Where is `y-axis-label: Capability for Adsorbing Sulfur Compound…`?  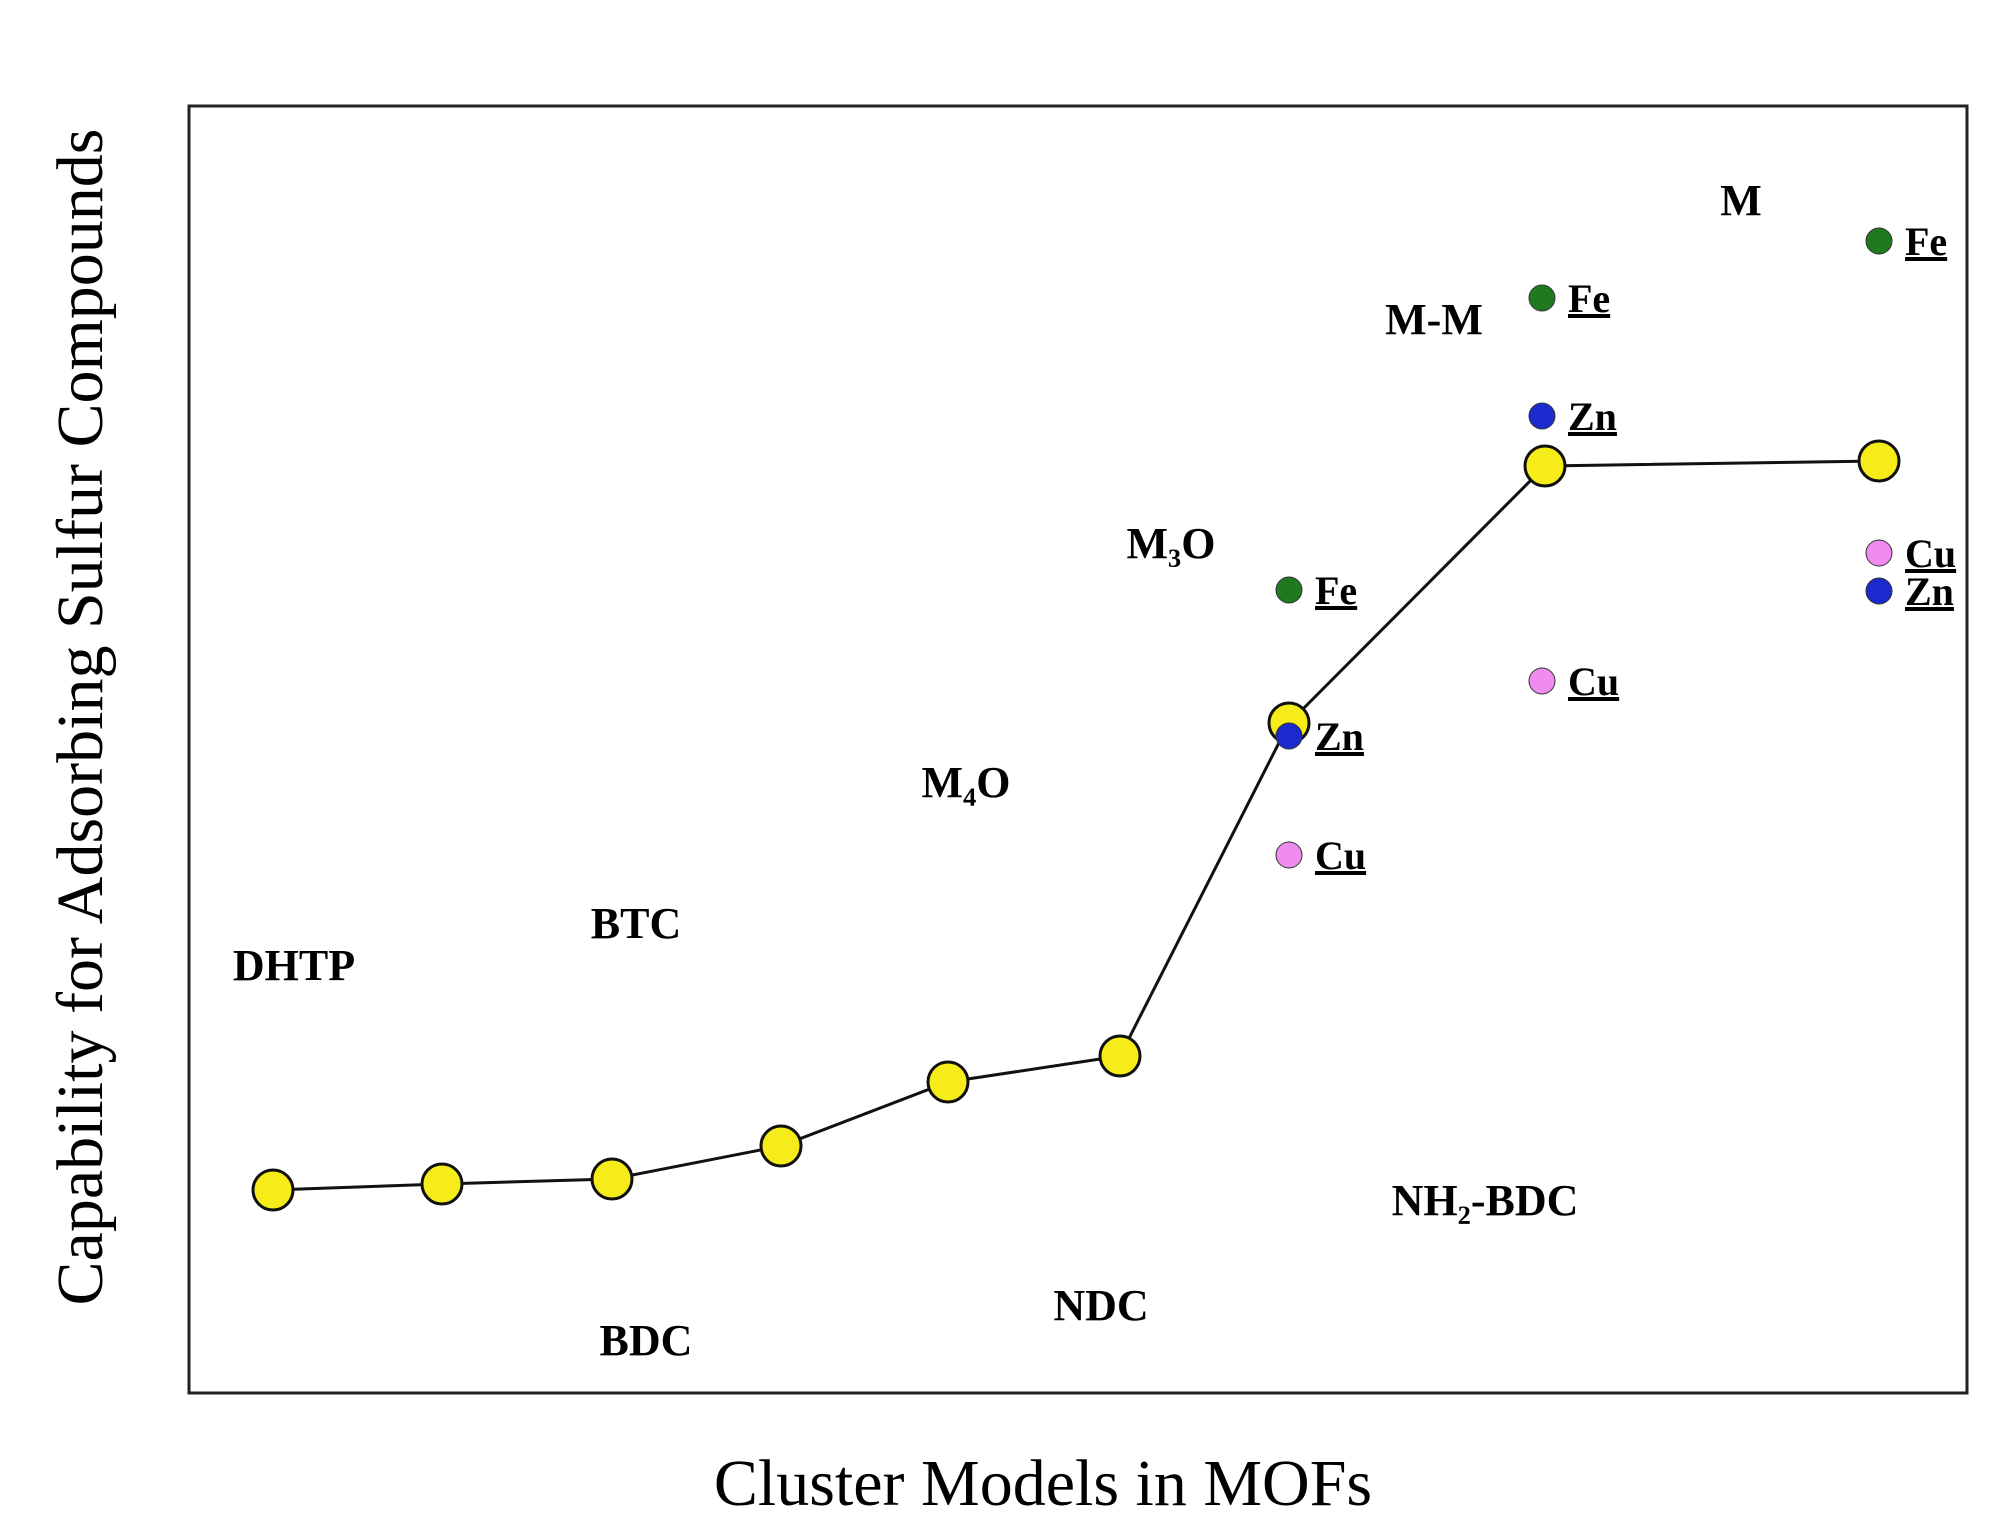 y-axis-label: Capability for Adsorbing Sulfur Compound… is located at coordinates (80, 717).